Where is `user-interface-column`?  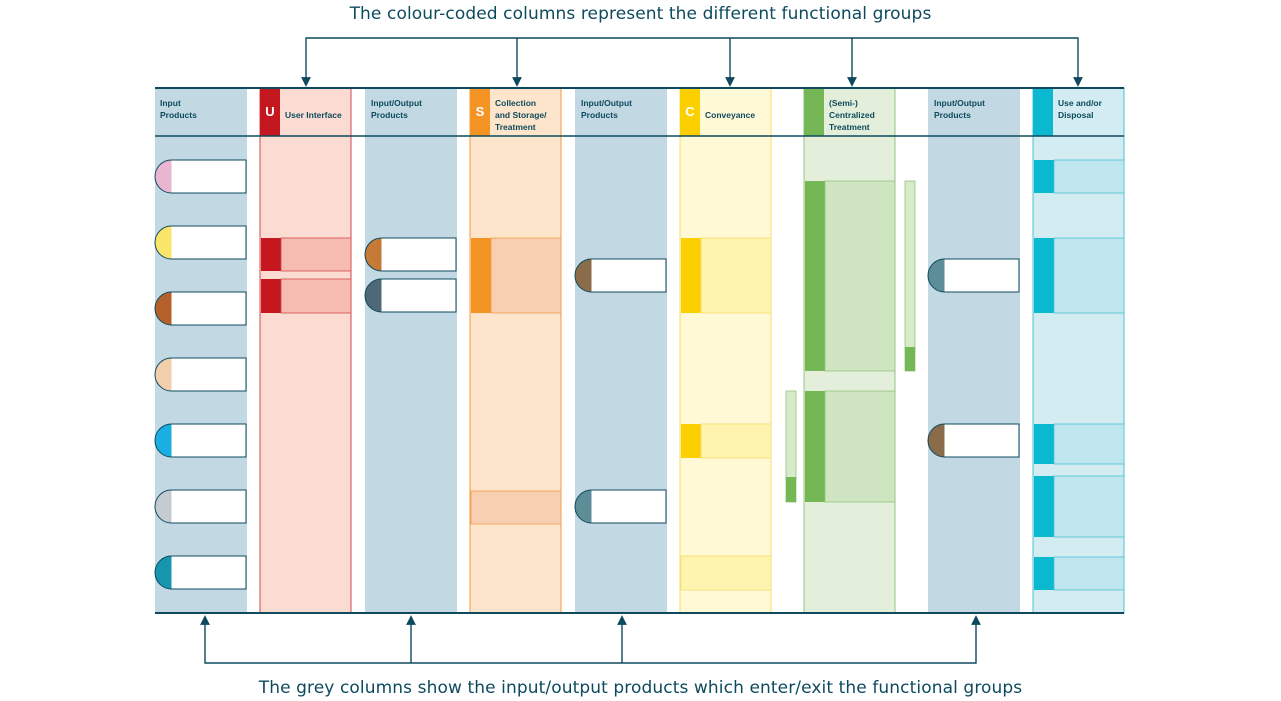
user-interface-column is located at coordinates (305, 350).